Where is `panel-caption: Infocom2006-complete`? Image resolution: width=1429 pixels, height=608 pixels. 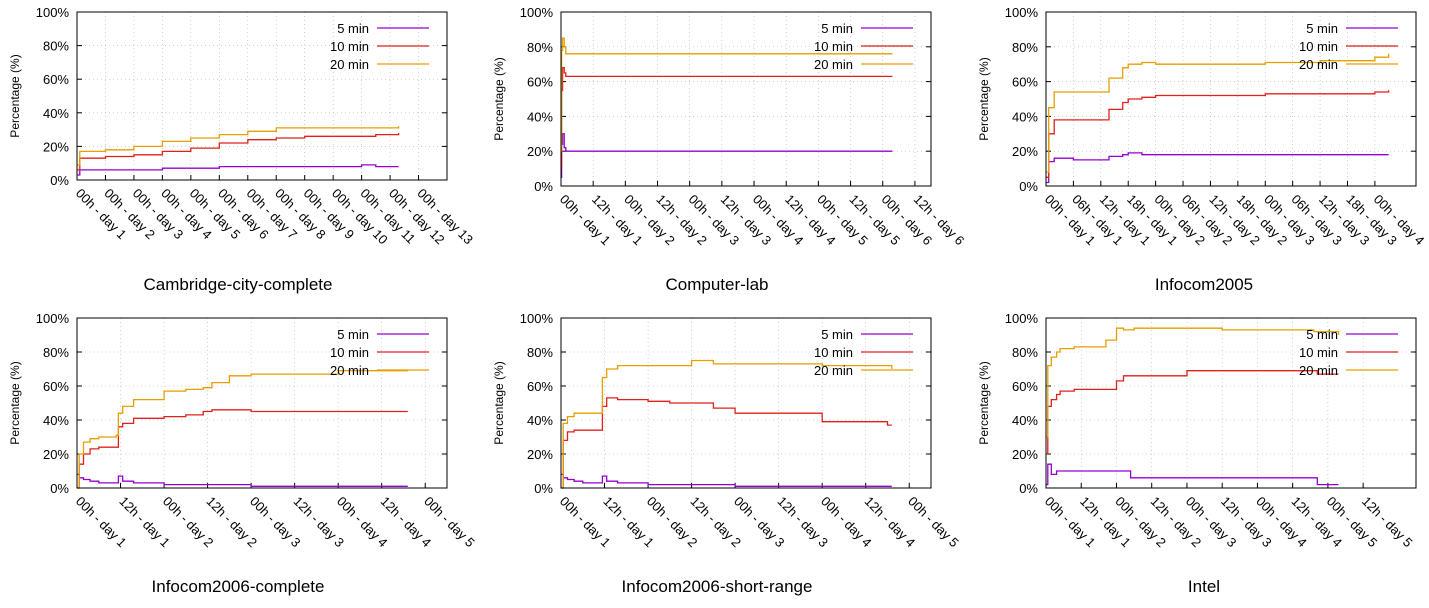
panel-caption: Infocom2006-complete is located at coordinates (238, 586).